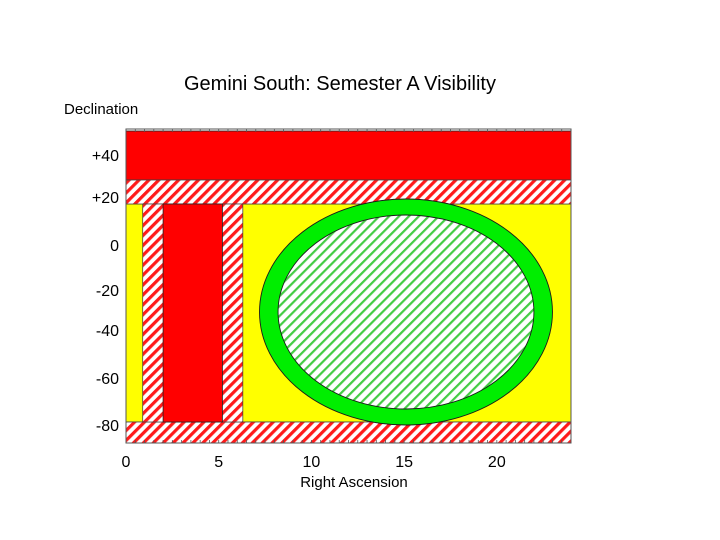 This screenshot has height=540, width=720. I want to click on region-hatched-ellipse, so click(406, 312).